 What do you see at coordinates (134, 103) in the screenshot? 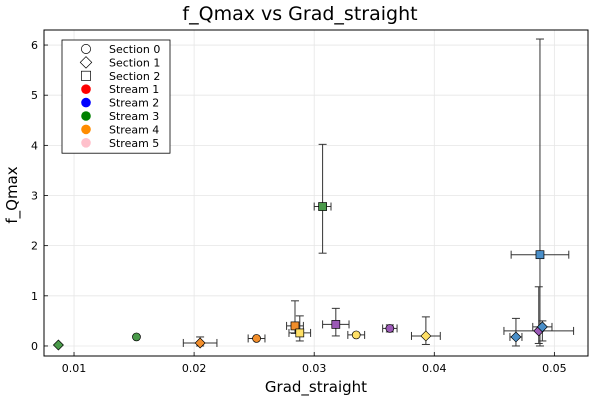
I see `legend-label: Stream 2` at bounding box center [134, 103].